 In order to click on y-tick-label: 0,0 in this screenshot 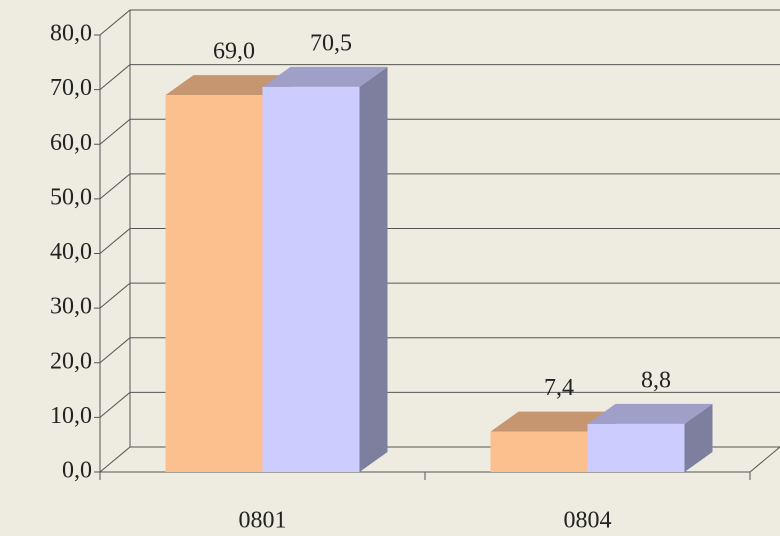, I will do `click(77, 471)`.